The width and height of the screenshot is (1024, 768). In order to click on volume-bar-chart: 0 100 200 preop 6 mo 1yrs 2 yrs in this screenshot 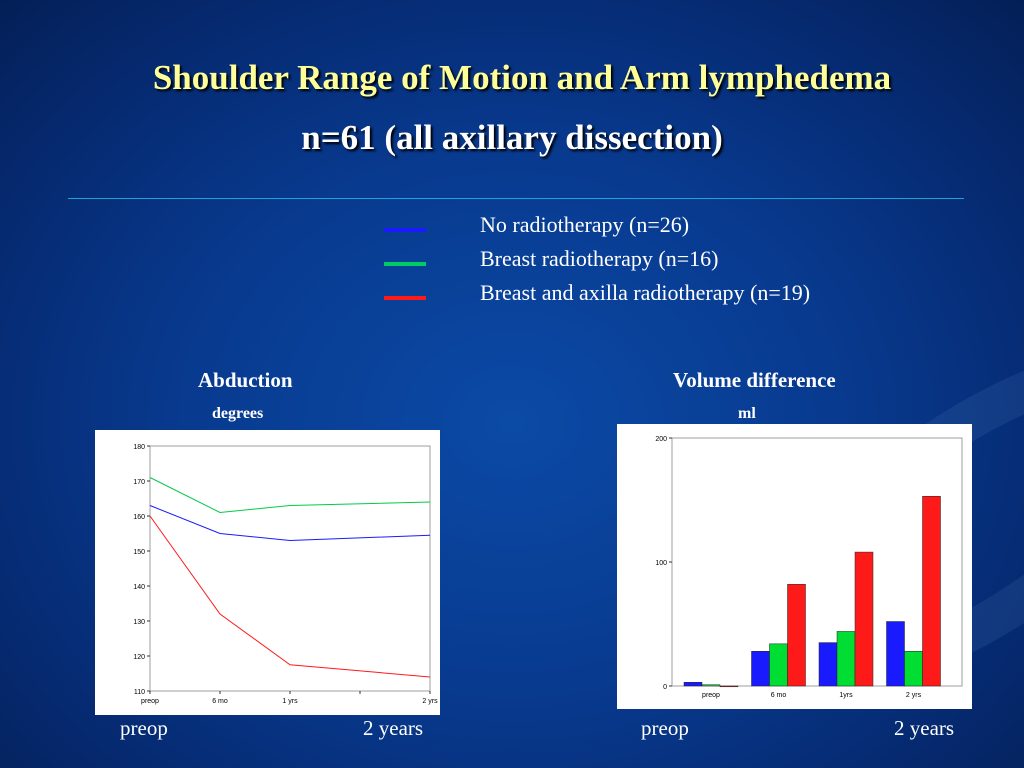, I will do `click(809, 567)`.